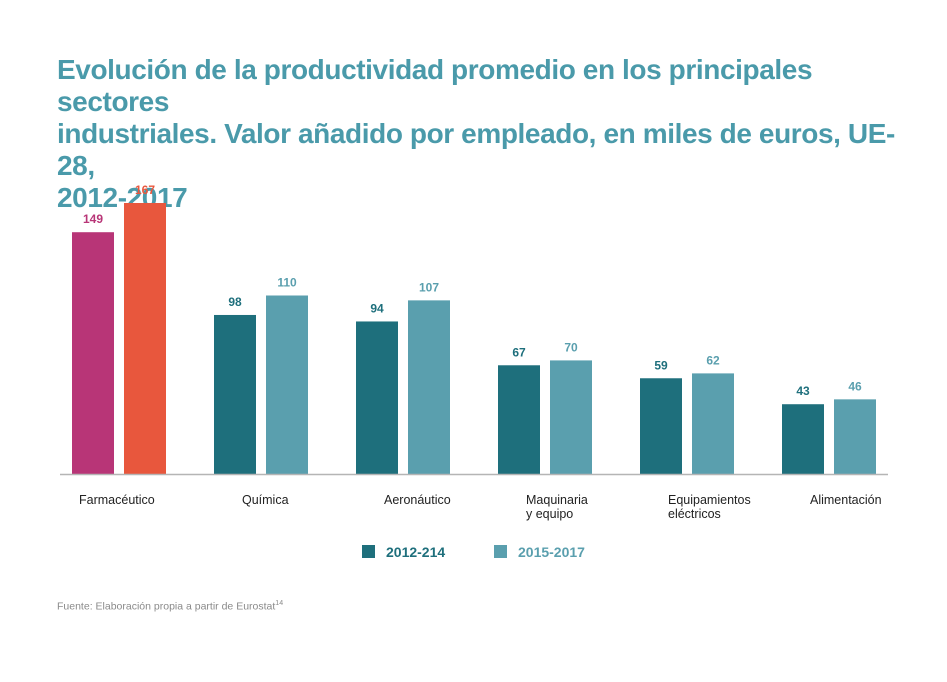 This screenshot has width=947, height=682. I want to click on category-label-alimentacion: Alimentación, so click(846, 500).